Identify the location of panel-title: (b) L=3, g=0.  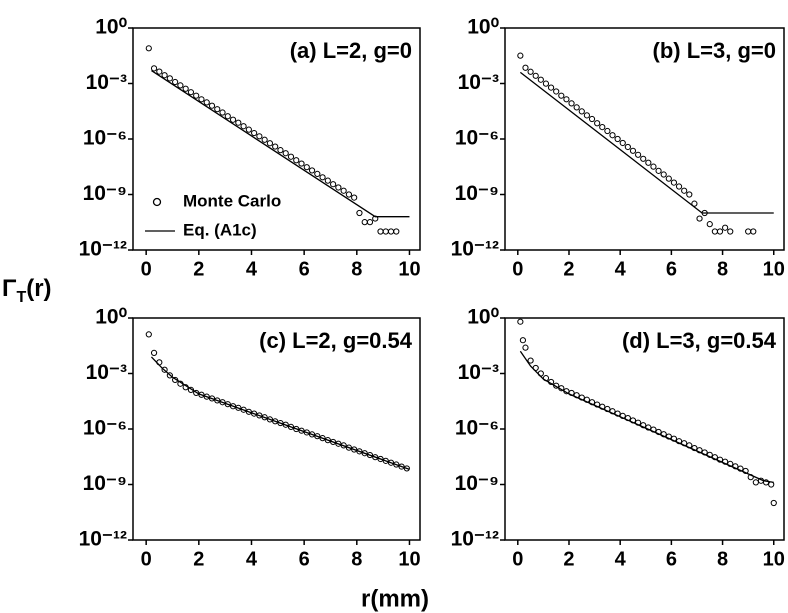
(714, 50).